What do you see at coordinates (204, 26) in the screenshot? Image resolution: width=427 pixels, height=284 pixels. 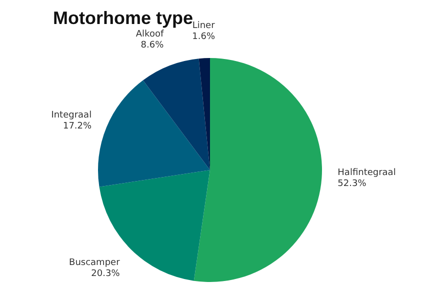 I see `slice-label: Liner` at bounding box center [204, 26].